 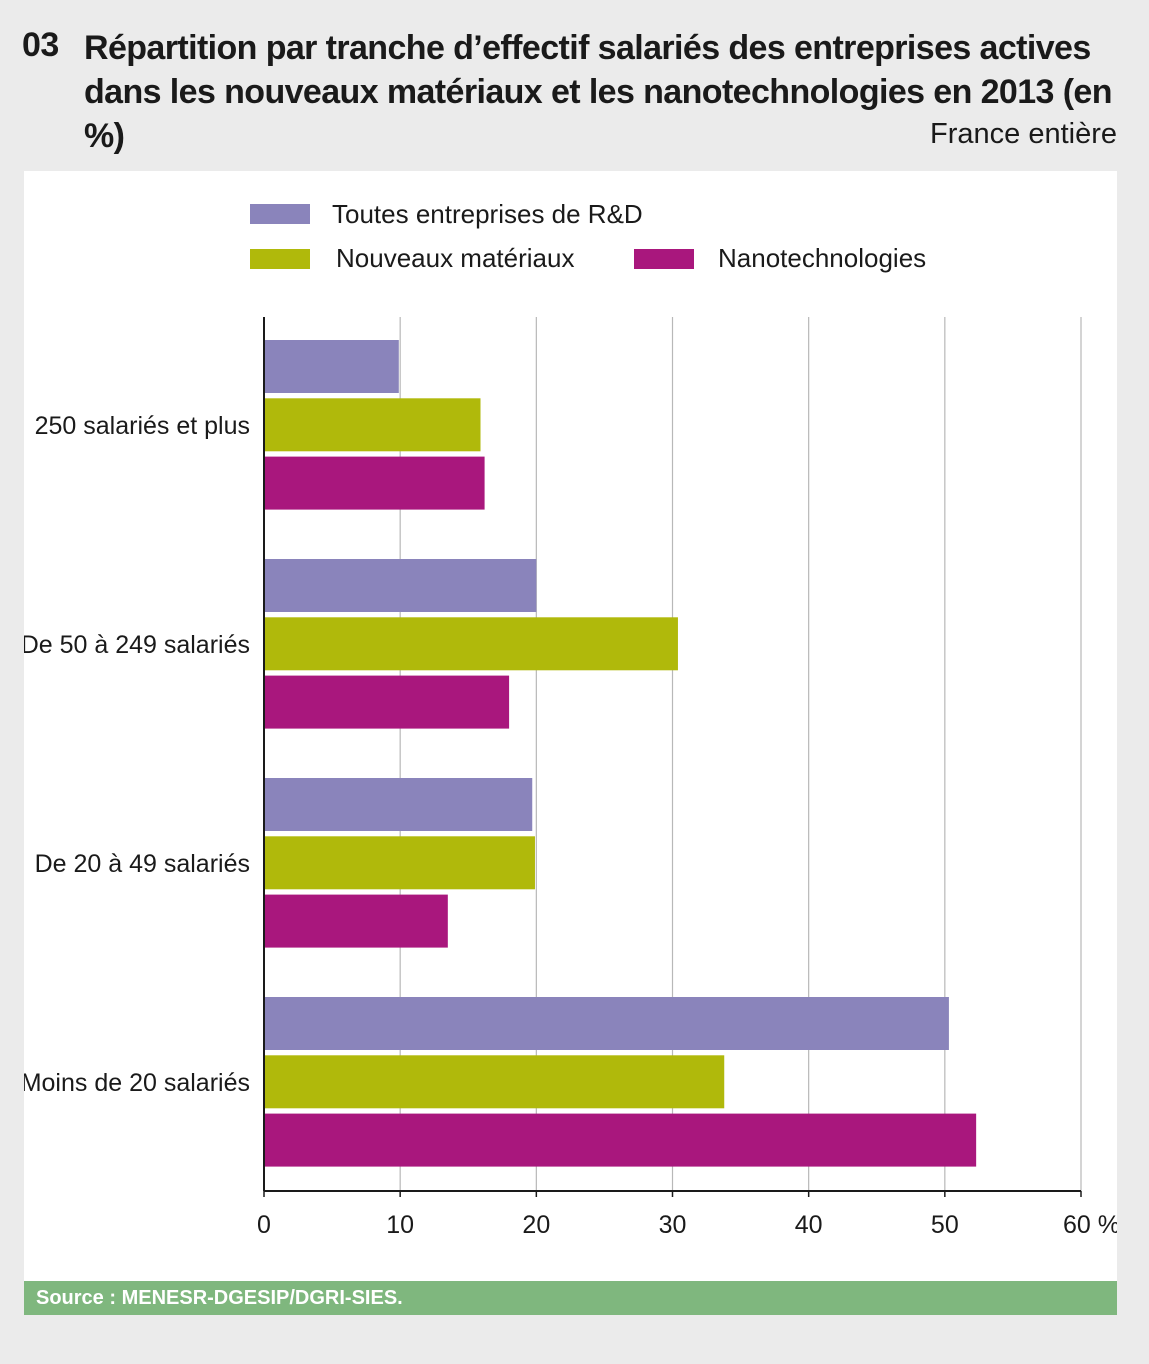 What do you see at coordinates (673, 1225) in the screenshot?
I see `x-tick-label: 30` at bounding box center [673, 1225].